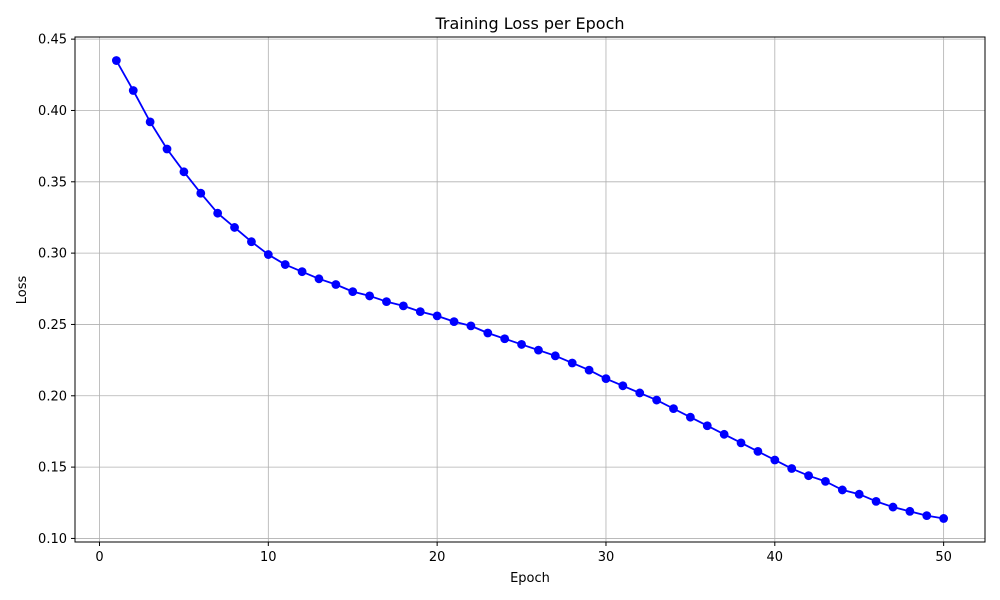 This screenshot has height=600, width=1000. Describe the element at coordinates (52, 539) in the screenshot. I see `y-tick-label: 0.10` at that location.